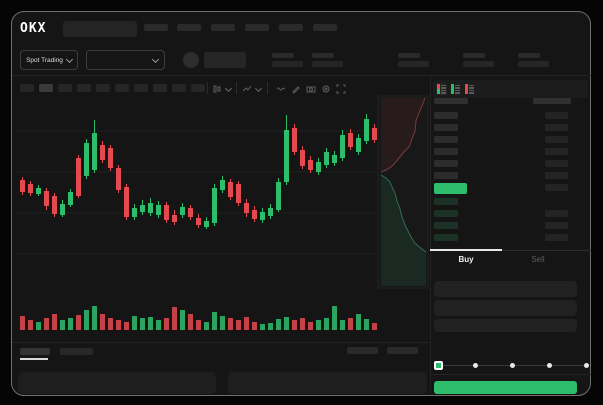  I want to click on indicator-wave-icon, so click(281, 89).